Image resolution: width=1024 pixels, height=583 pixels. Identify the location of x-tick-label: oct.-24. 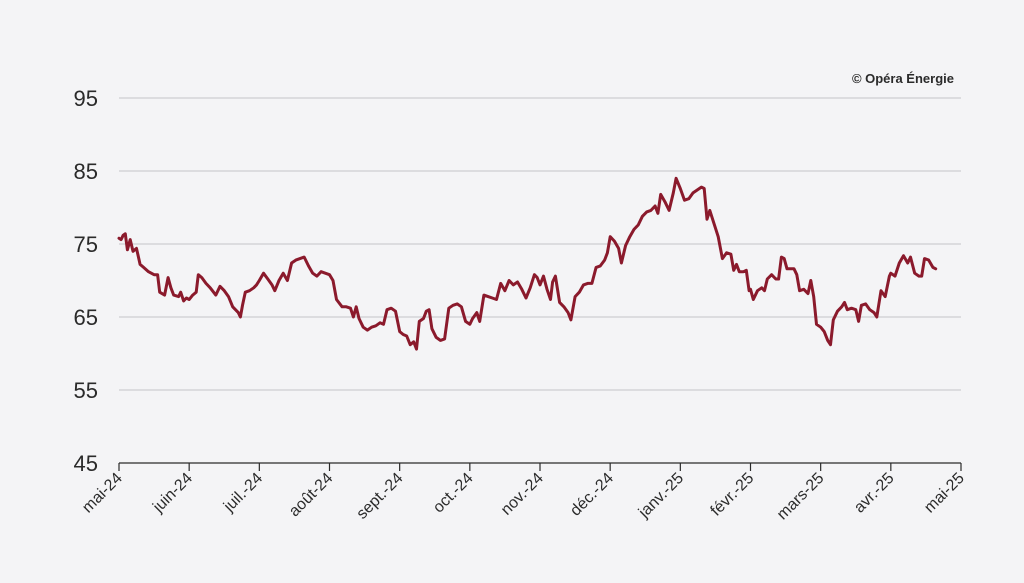
(453, 493).